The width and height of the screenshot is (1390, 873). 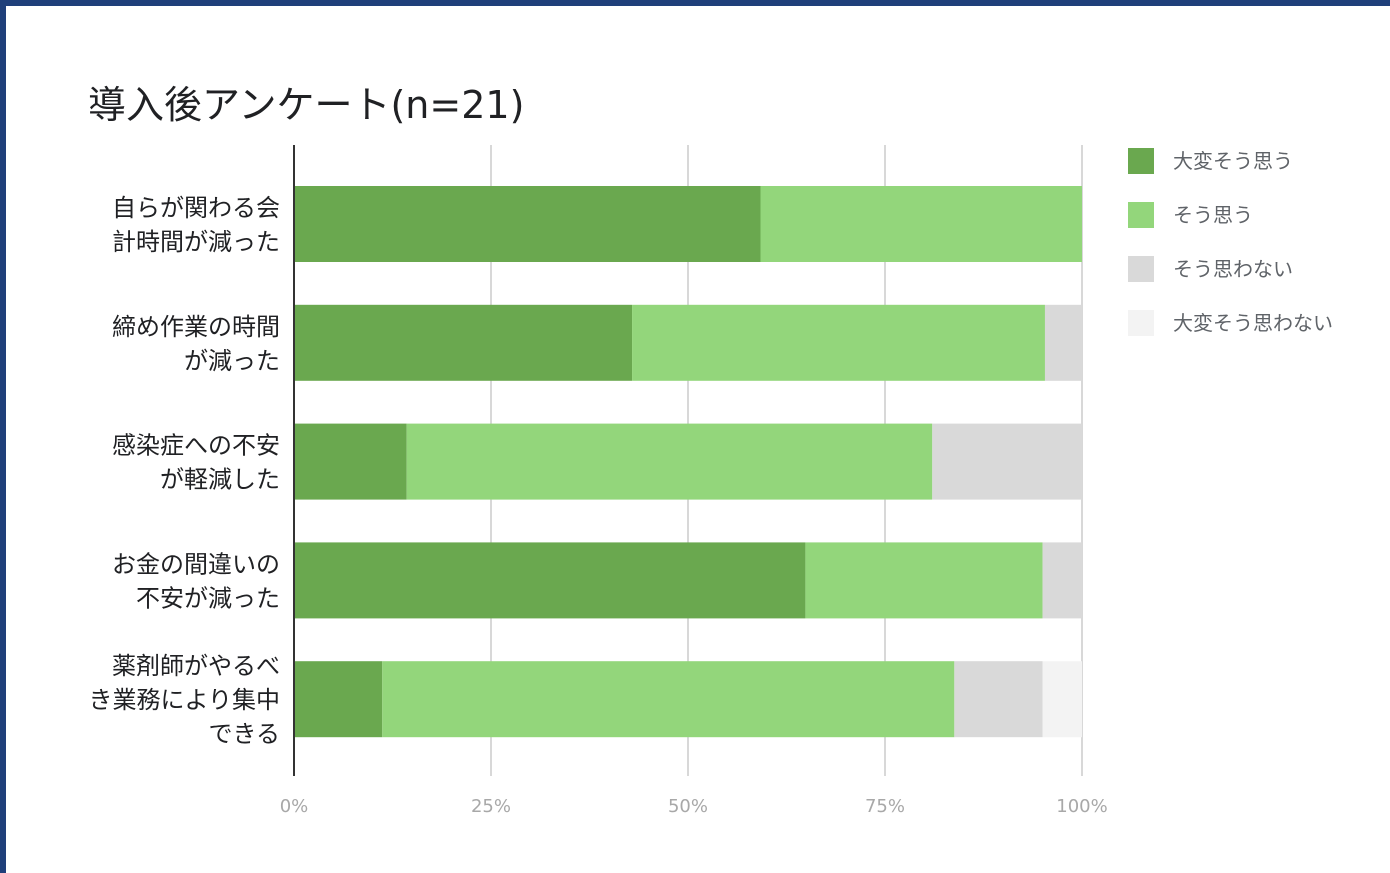 I want to click on x-tick-label: 50%, so click(x=688, y=806).